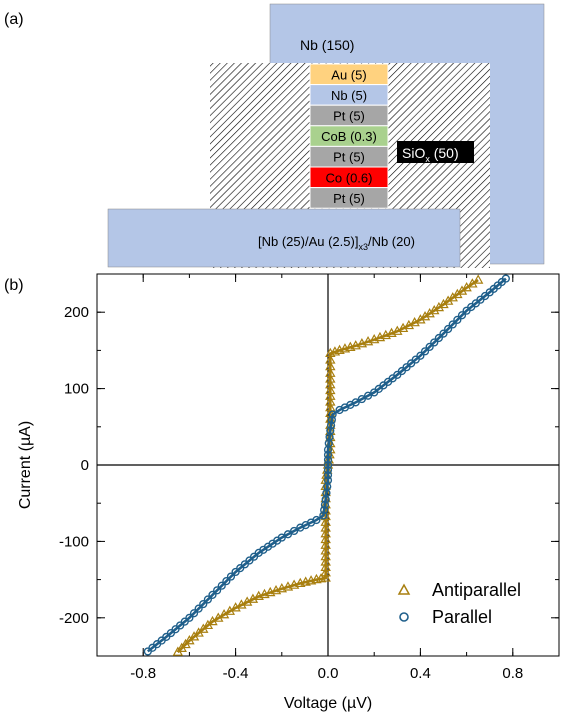  I want to click on insulator-label-box, so click(435, 152).